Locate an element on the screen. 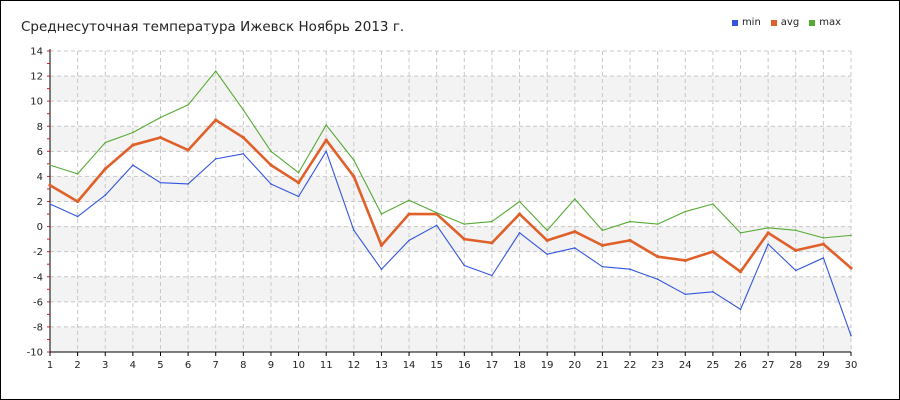 The width and height of the screenshot is (900, 400). y-tick-label: -6 is located at coordinates (38, 302).